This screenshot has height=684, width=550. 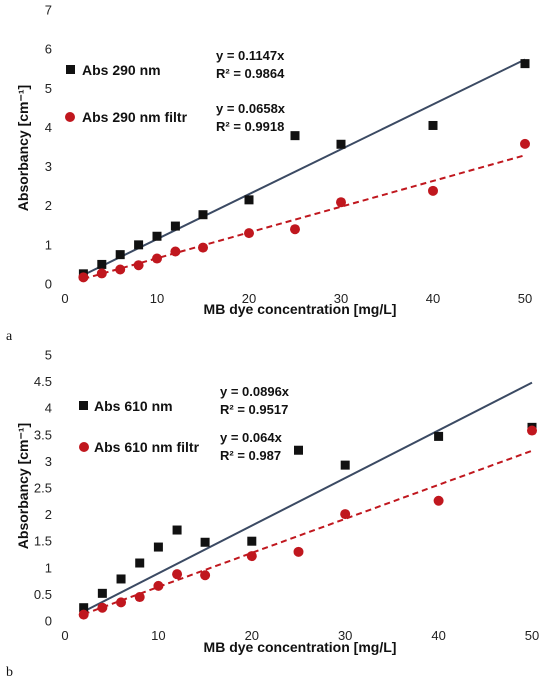 What do you see at coordinates (70, 69) in the screenshot?
I see `legend-marker-abs290` at bounding box center [70, 69].